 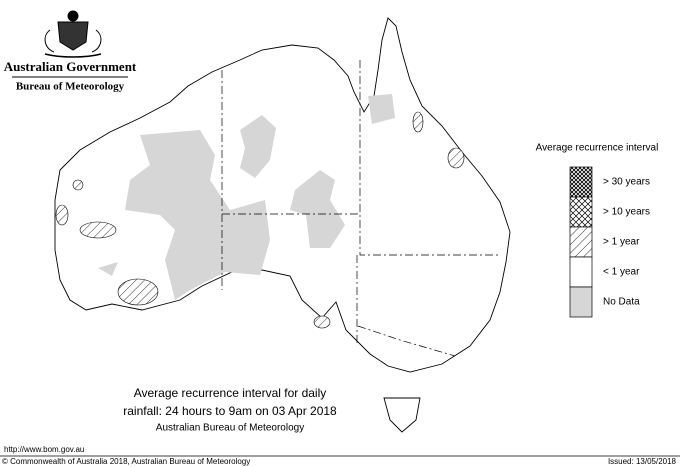 I want to click on caption-line: rainfall: 24 hours to 9am on 03 Apr 2018, so click(x=230, y=411).